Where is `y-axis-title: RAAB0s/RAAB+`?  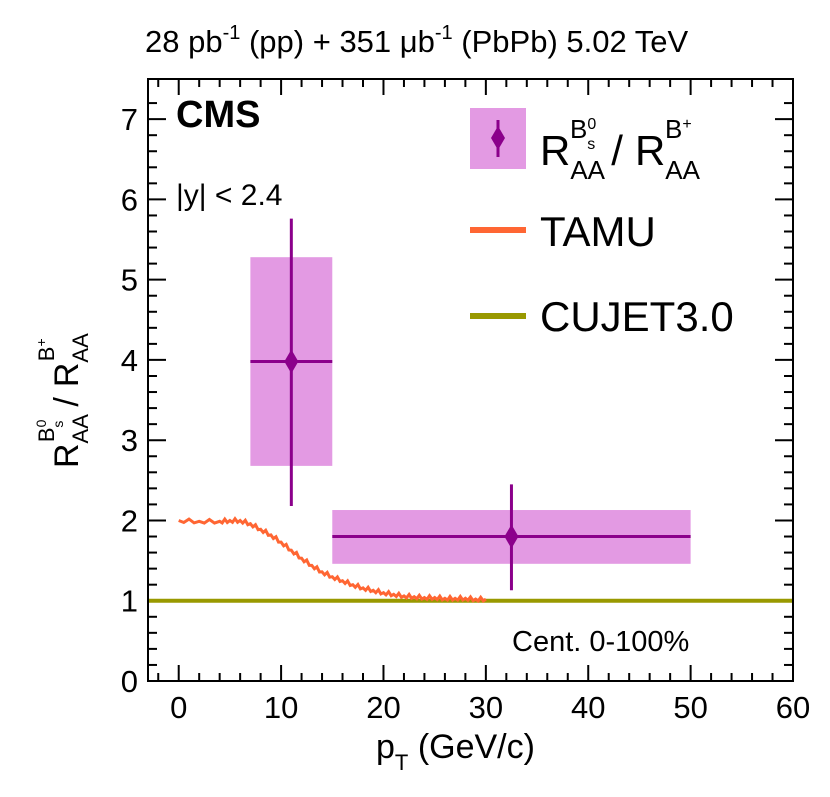 y-axis-title: RAAB0s/RAAB+ is located at coordinates (63, 400).